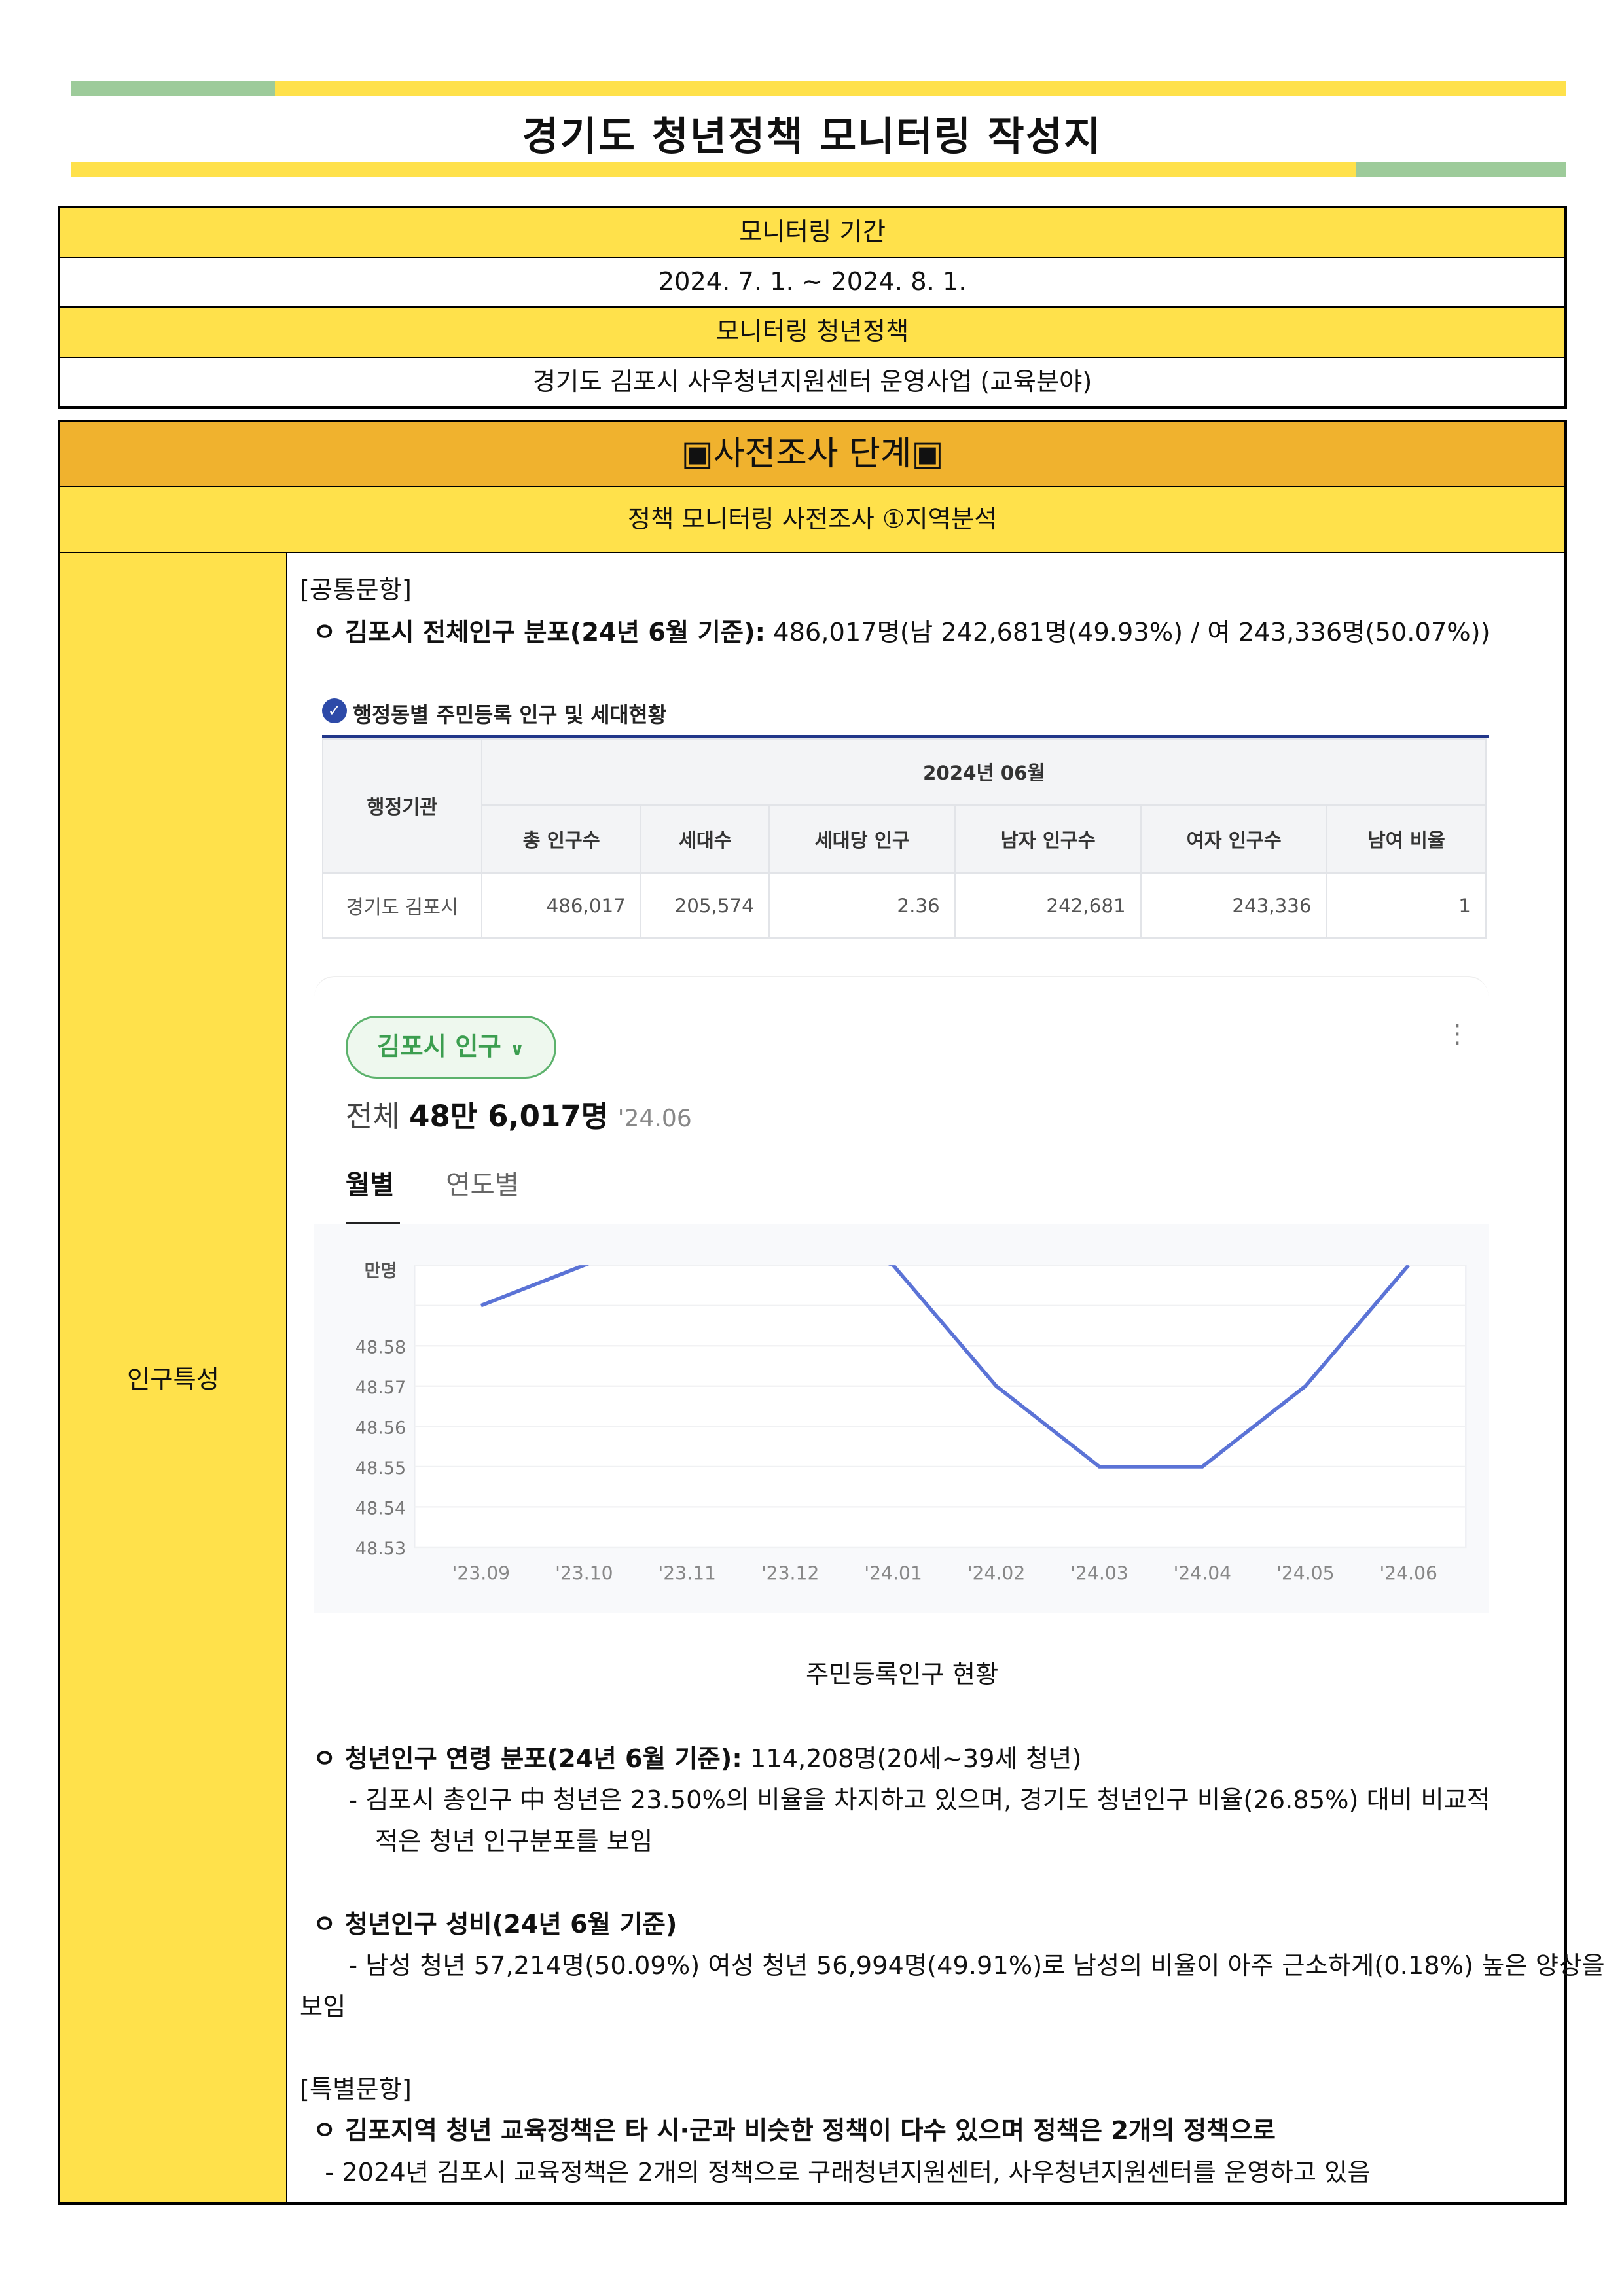 Image resolution: width=1624 pixels, height=2296 pixels. What do you see at coordinates (654, 1118) in the screenshot?
I see `total-date: '24.06` at bounding box center [654, 1118].